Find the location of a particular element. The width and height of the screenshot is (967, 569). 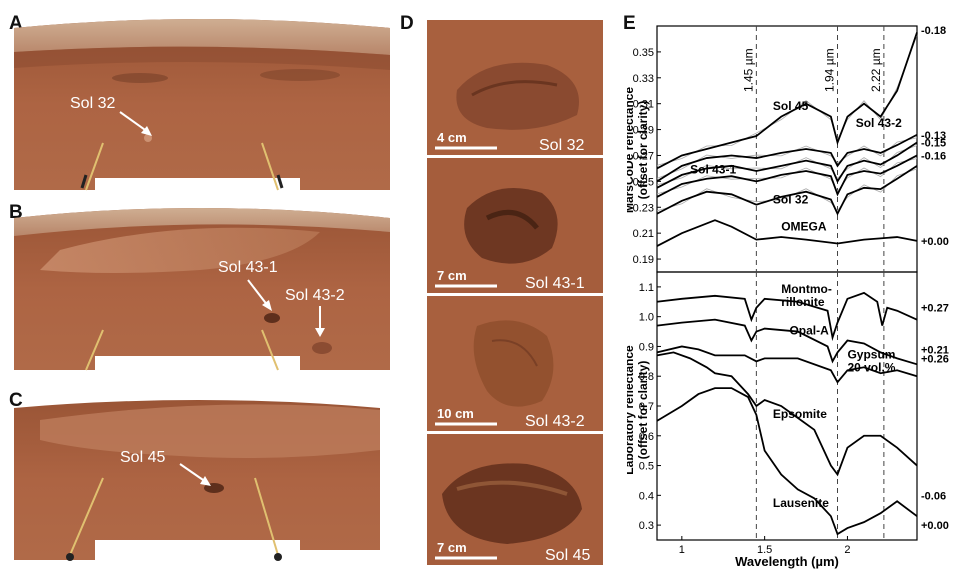

scale-label: 10 cm is located at coordinates (455, 413).